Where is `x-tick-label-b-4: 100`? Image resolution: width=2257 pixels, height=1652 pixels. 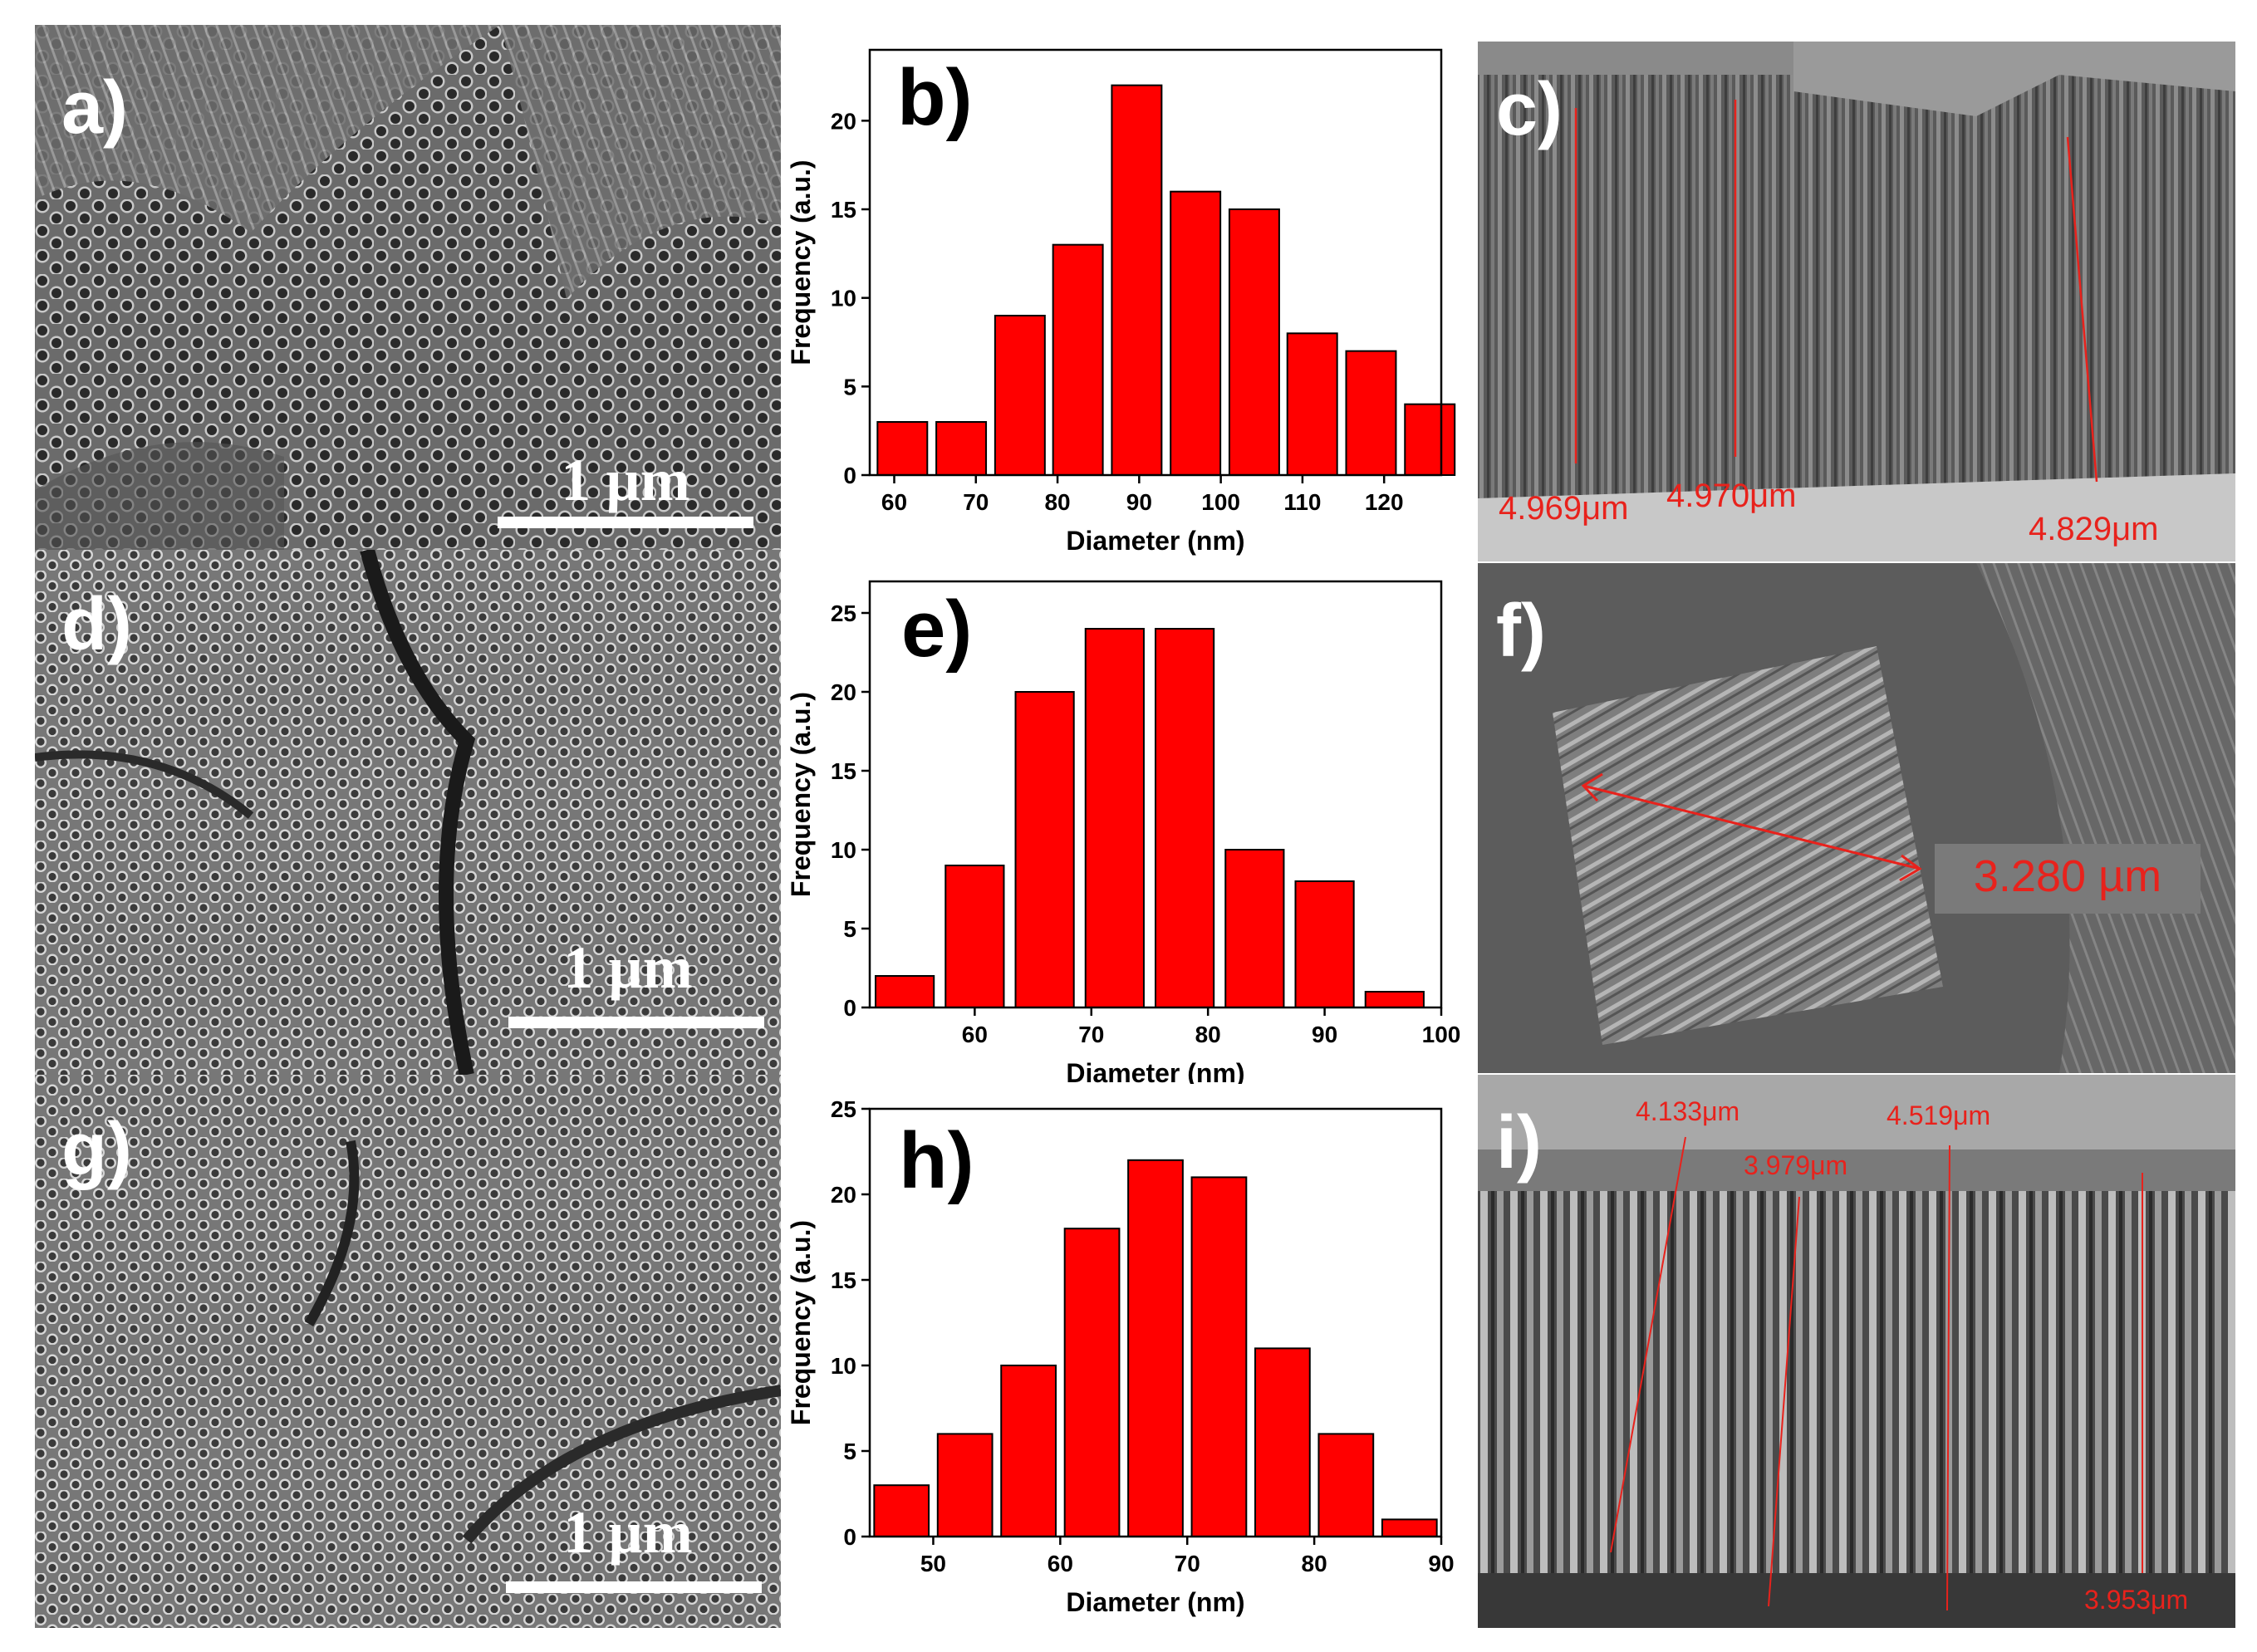
x-tick-label-b-4: 100 is located at coordinates (1220, 502).